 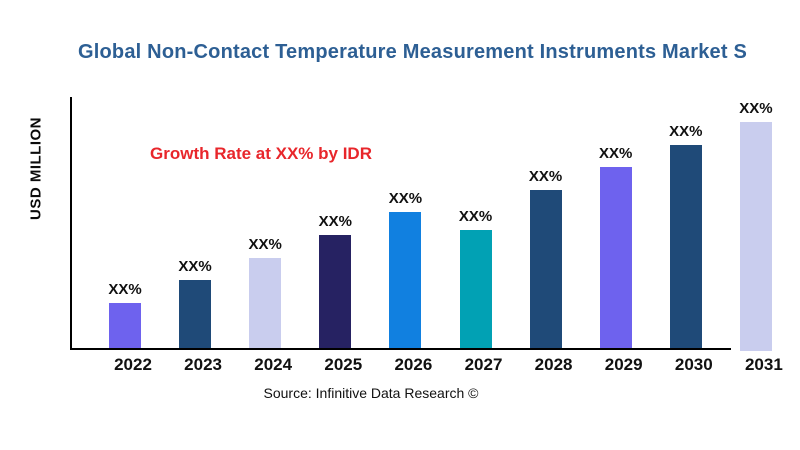 What do you see at coordinates (265, 244) in the screenshot?
I see `bar-value-label-2024: XX%` at bounding box center [265, 244].